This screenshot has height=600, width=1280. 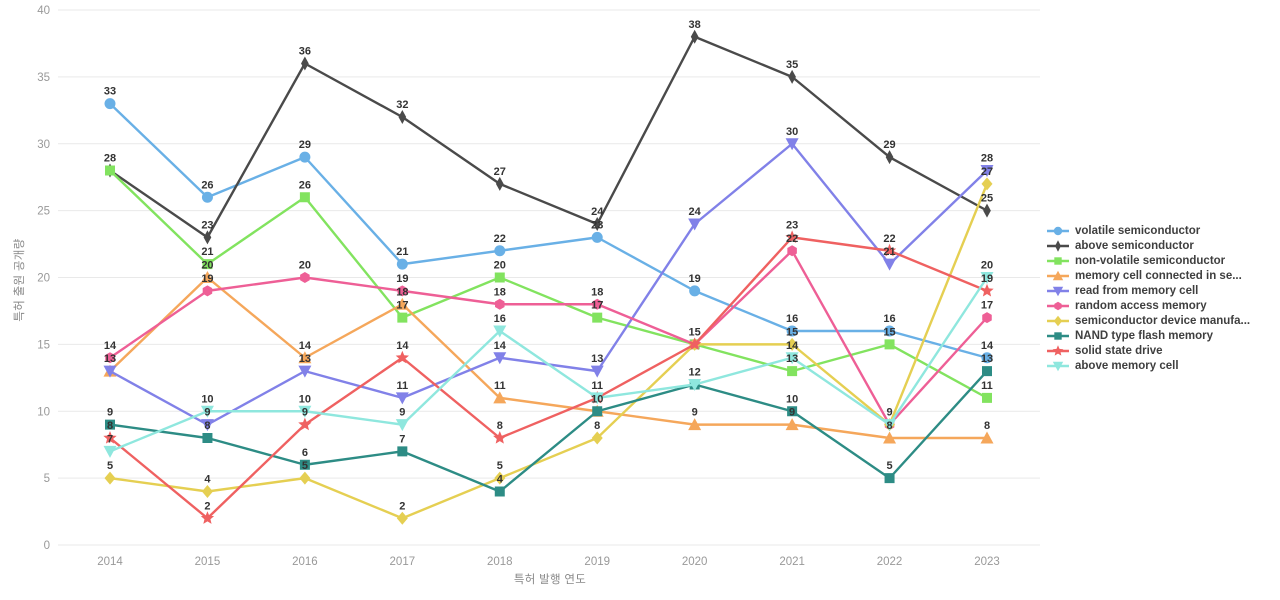 I want to click on legend-item-read-from-memory-cell: read from memory cell, so click(x=1148, y=290).